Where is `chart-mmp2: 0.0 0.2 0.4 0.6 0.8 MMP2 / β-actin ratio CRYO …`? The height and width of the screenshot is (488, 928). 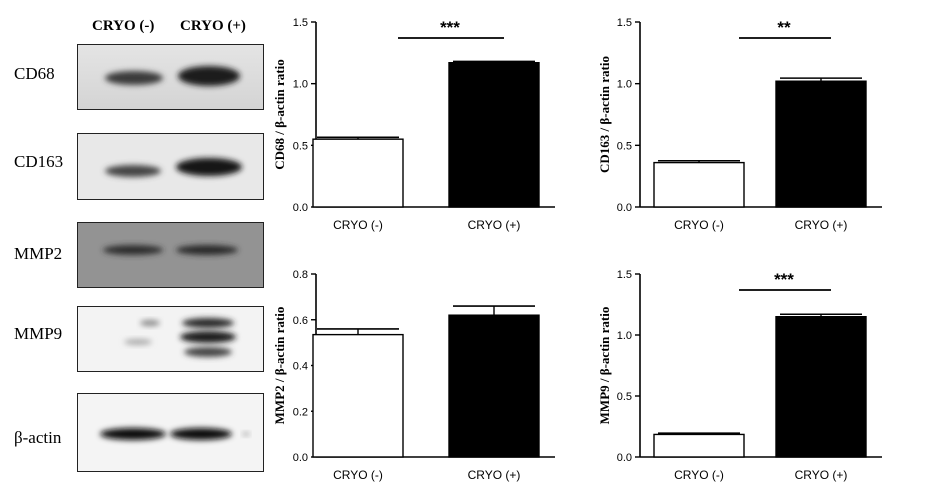
chart-mmp2: 0.0 0.2 0.4 0.6 0.8 MMP2 / β-actin ratio CRYO … is located at coordinates (413, 375).